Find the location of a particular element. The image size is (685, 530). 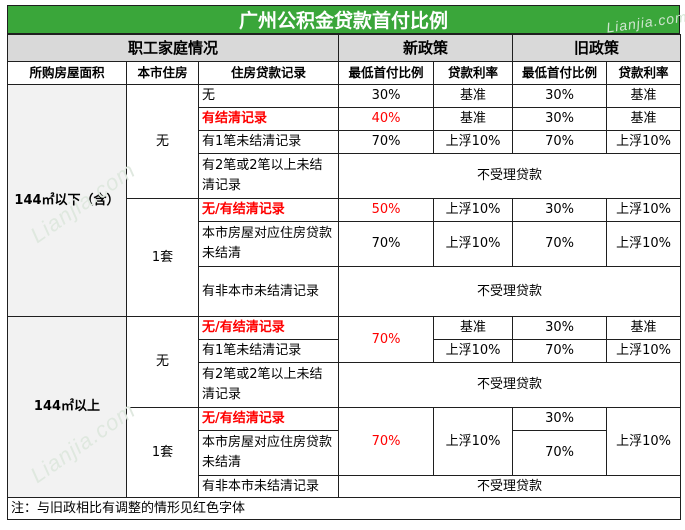

header-new-policy: 新政策 is located at coordinates (426, 48).